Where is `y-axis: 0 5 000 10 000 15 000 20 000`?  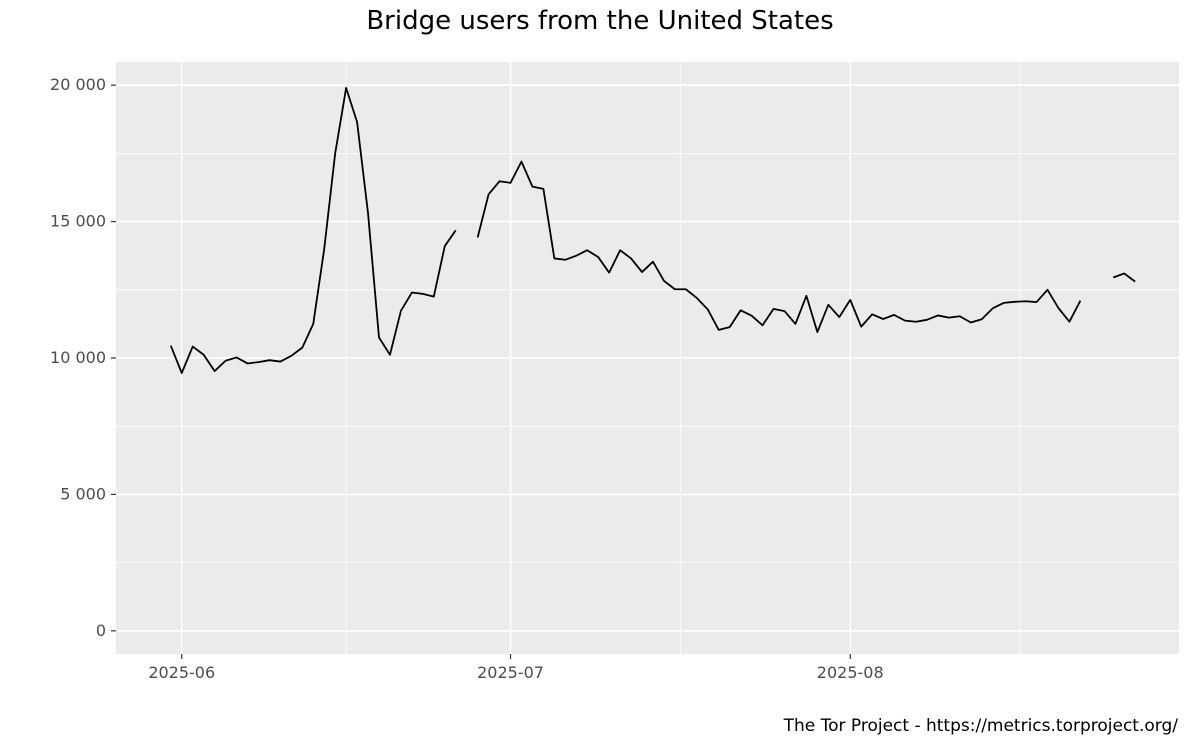
y-axis: 0 5 000 10 000 15 000 20 000 is located at coordinates (83, 357).